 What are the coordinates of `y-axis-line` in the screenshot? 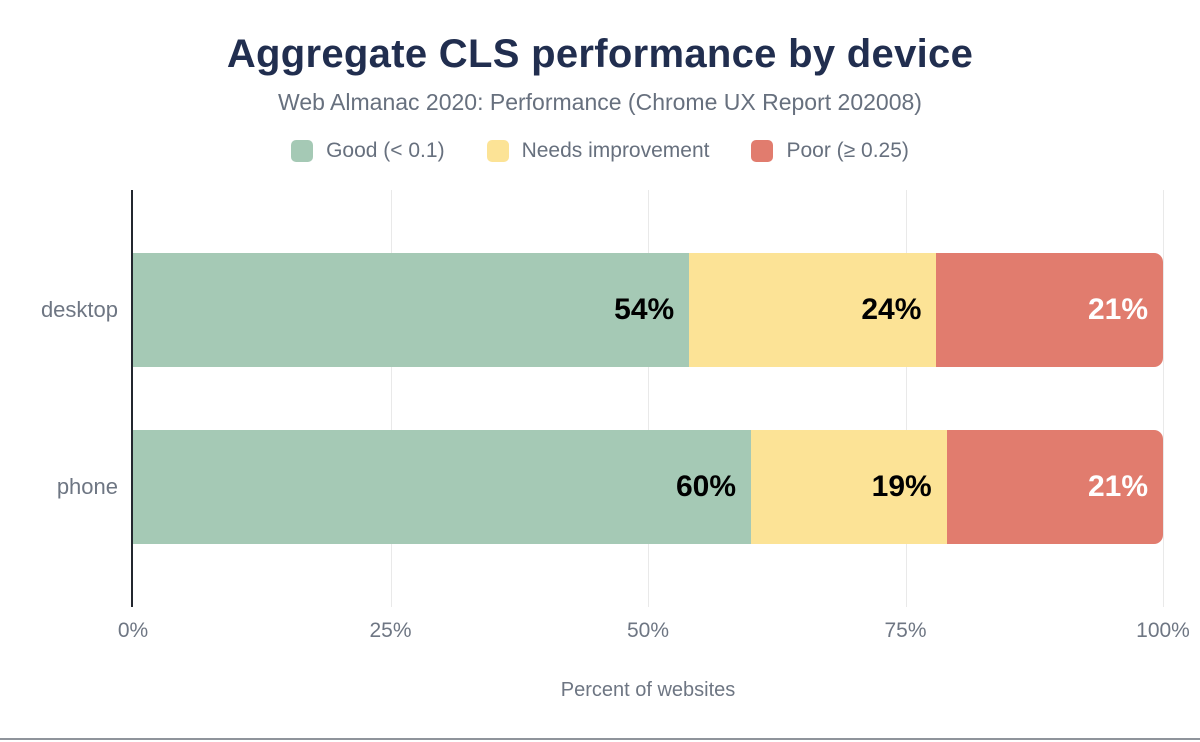 It's located at (132, 398).